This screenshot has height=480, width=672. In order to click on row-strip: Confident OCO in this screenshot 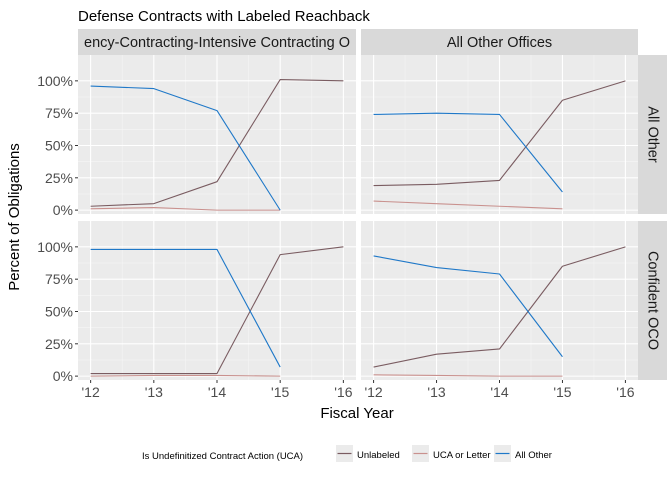, I will do `click(652, 300)`.